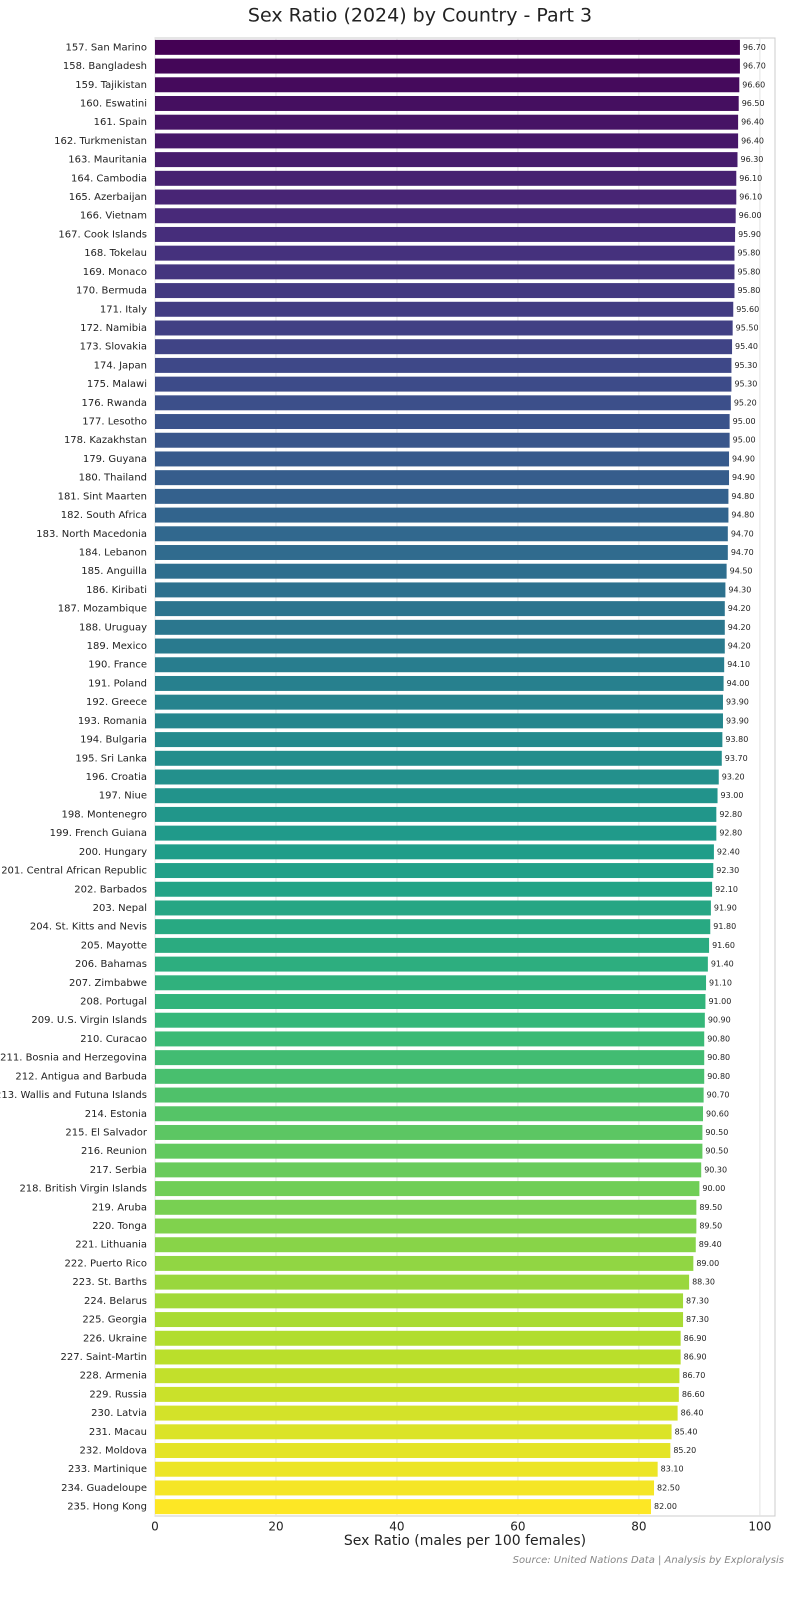 The image size is (800, 1597). What do you see at coordinates (749, 234) in the screenshot?
I see `value-label: 95.90` at bounding box center [749, 234].